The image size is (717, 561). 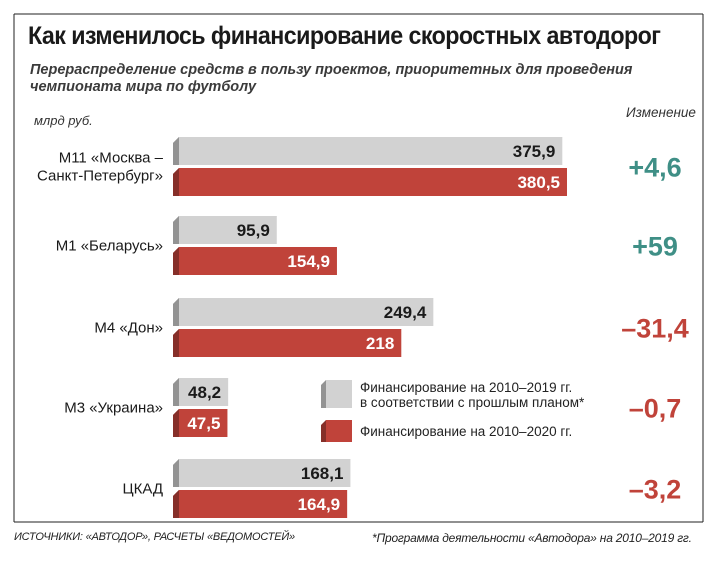 I want to click on bar-value-label: 375,9, so click(x=534, y=151).